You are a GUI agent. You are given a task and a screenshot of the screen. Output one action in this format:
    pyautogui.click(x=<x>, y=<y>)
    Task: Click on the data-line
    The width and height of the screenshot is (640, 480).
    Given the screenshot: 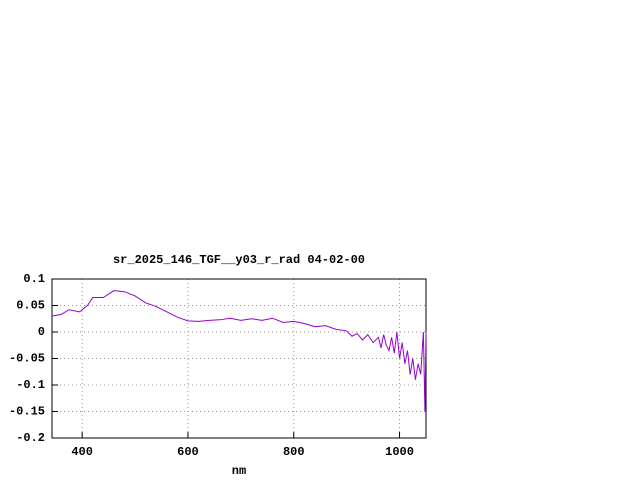 What is the action you would take?
    pyautogui.click(x=239, y=351)
    